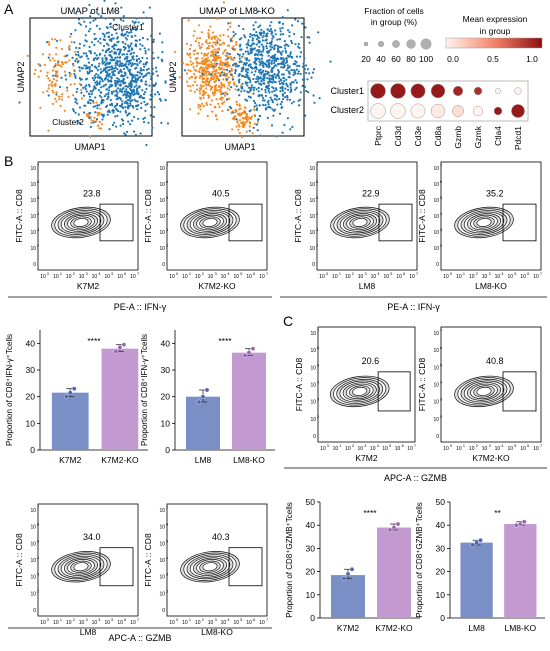  Describe the element at coordinates (167, 198) in the screenshot. I see `flow-y-tick-exp: 5` at that location.